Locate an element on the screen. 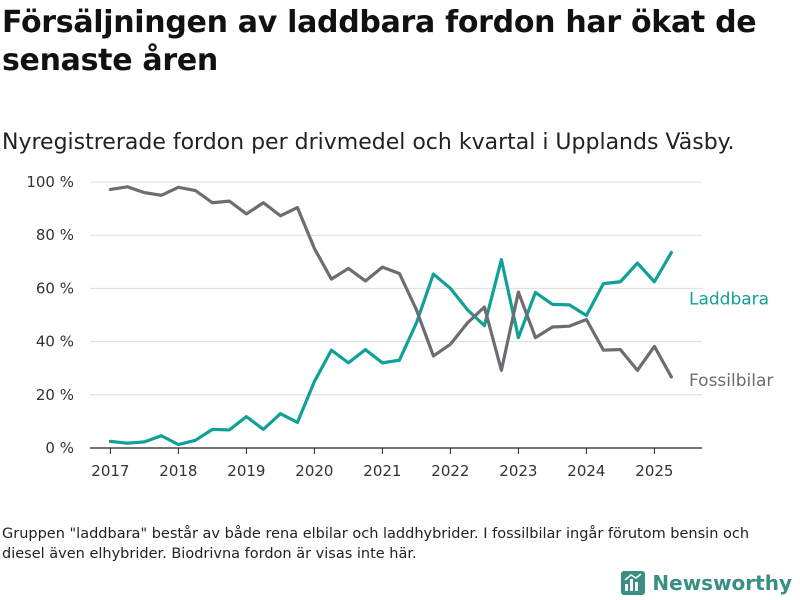 The width and height of the screenshot is (800, 600). x-tick-label: 2017 is located at coordinates (110, 471).